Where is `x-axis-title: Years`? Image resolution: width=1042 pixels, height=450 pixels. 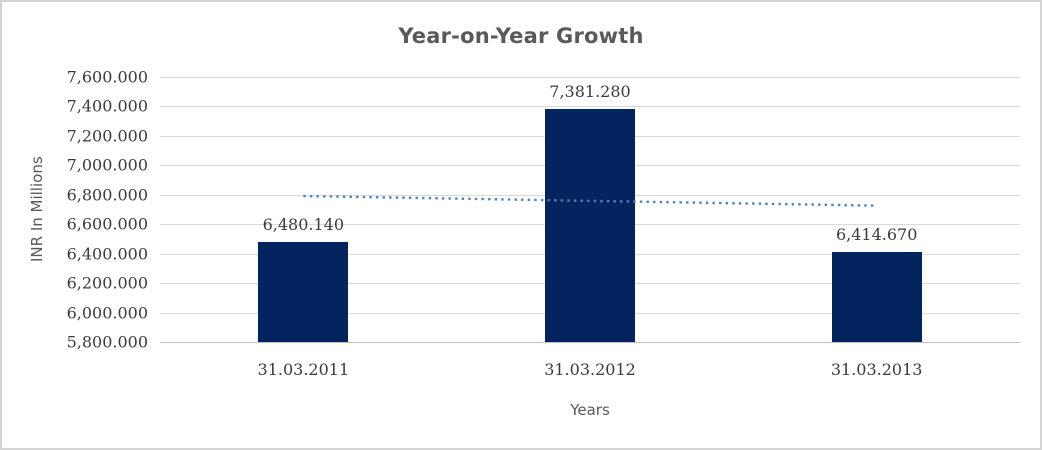
x-axis-title: Years is located at coordinates (590, 410).